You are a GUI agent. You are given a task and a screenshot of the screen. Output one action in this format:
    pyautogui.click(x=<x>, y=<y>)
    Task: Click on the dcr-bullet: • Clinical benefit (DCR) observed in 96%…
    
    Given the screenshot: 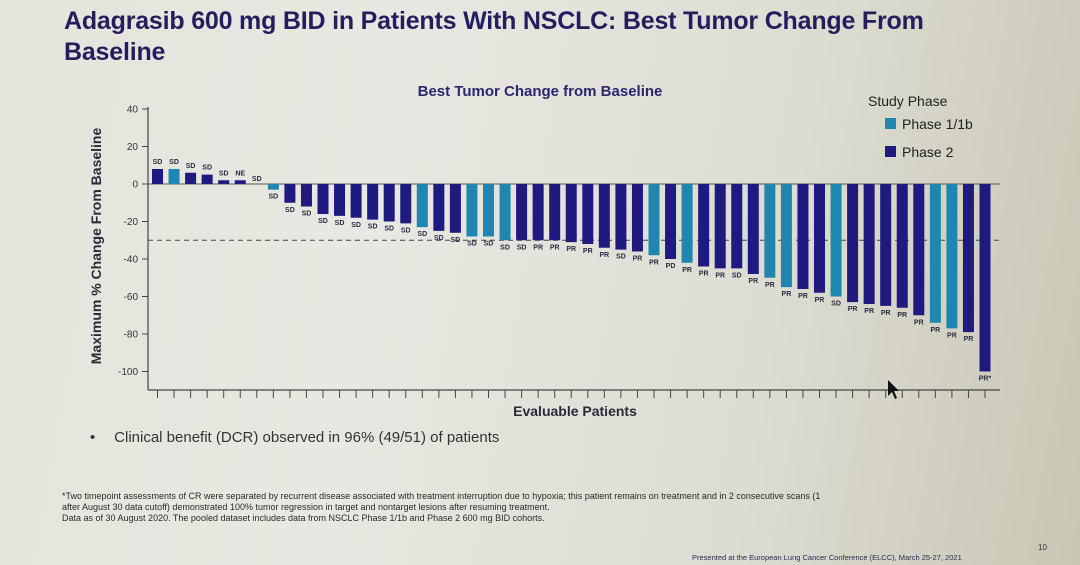 What is the action you would take?
    pyautogui.click(x=294, y=437)
    